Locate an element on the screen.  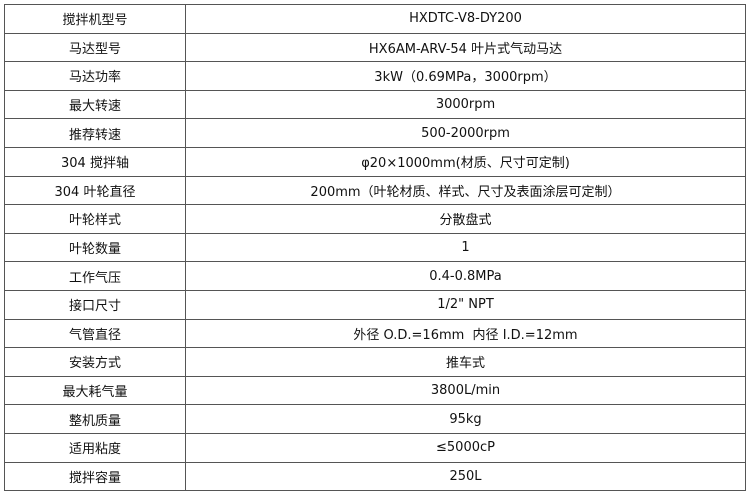
spec-label: 推荐转速 is located at coordinates (95, 133).